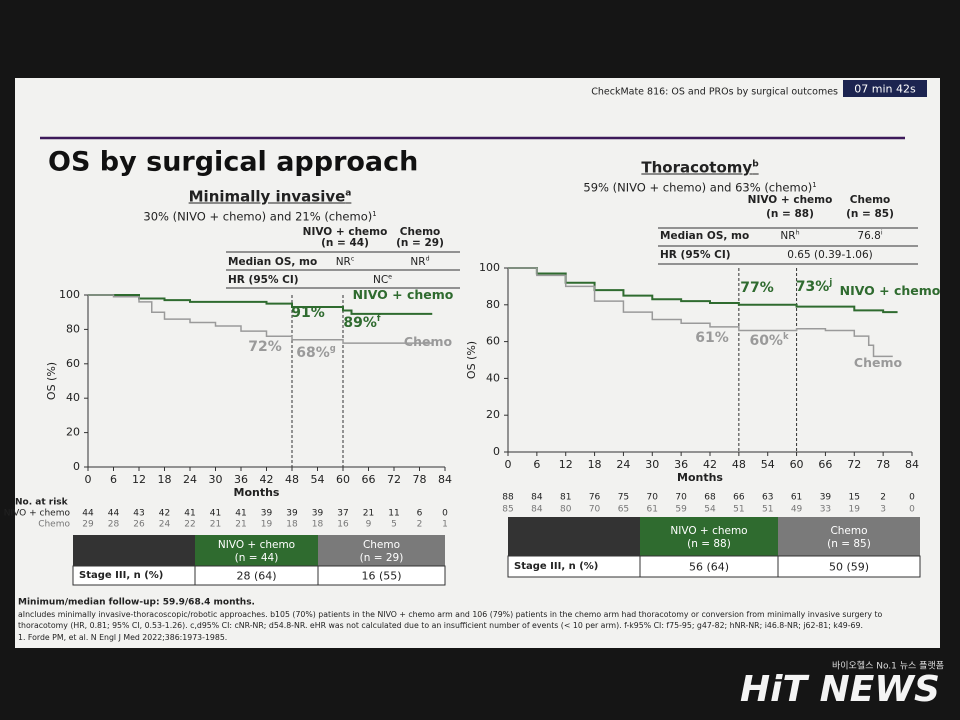  Describe the element at coordinates (883, 464) in the screenshot. I see `x-tick-label: 78` at that location.